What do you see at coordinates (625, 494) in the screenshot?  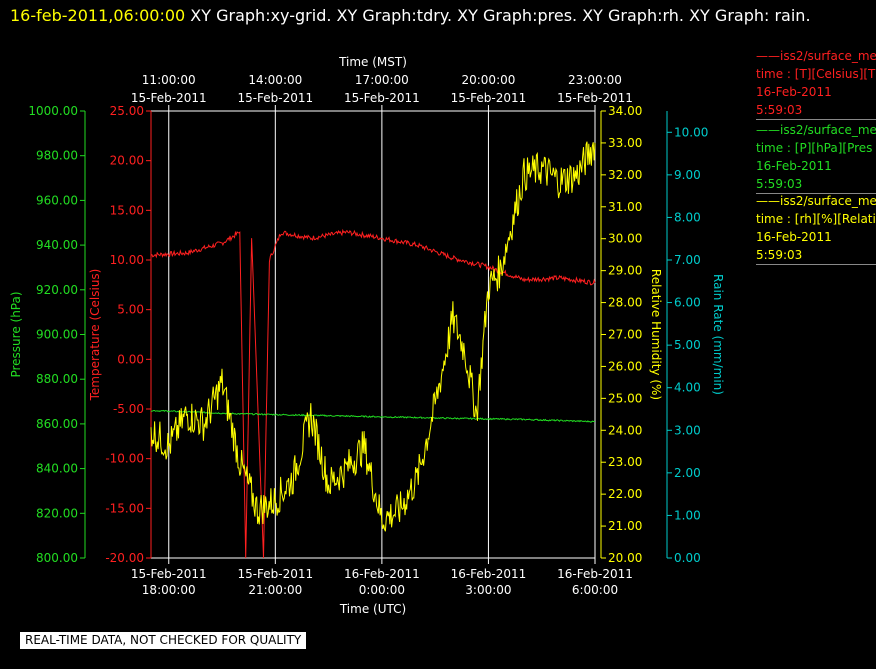 I see `humidity-tick-label: 22.00` at bounding box center [625, 494].